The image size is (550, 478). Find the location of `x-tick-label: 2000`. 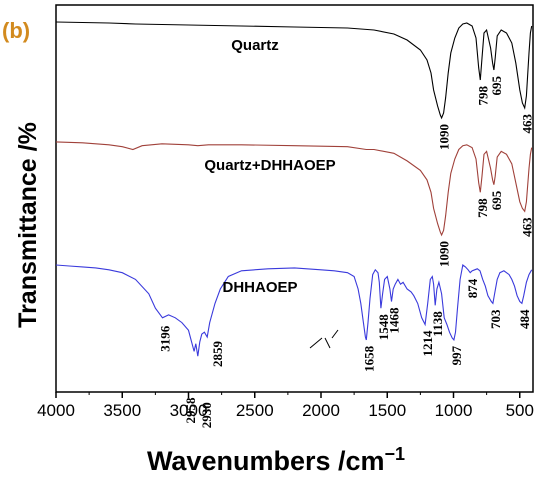

x-tick-label: 2000 is located at coordinates (321, 410).